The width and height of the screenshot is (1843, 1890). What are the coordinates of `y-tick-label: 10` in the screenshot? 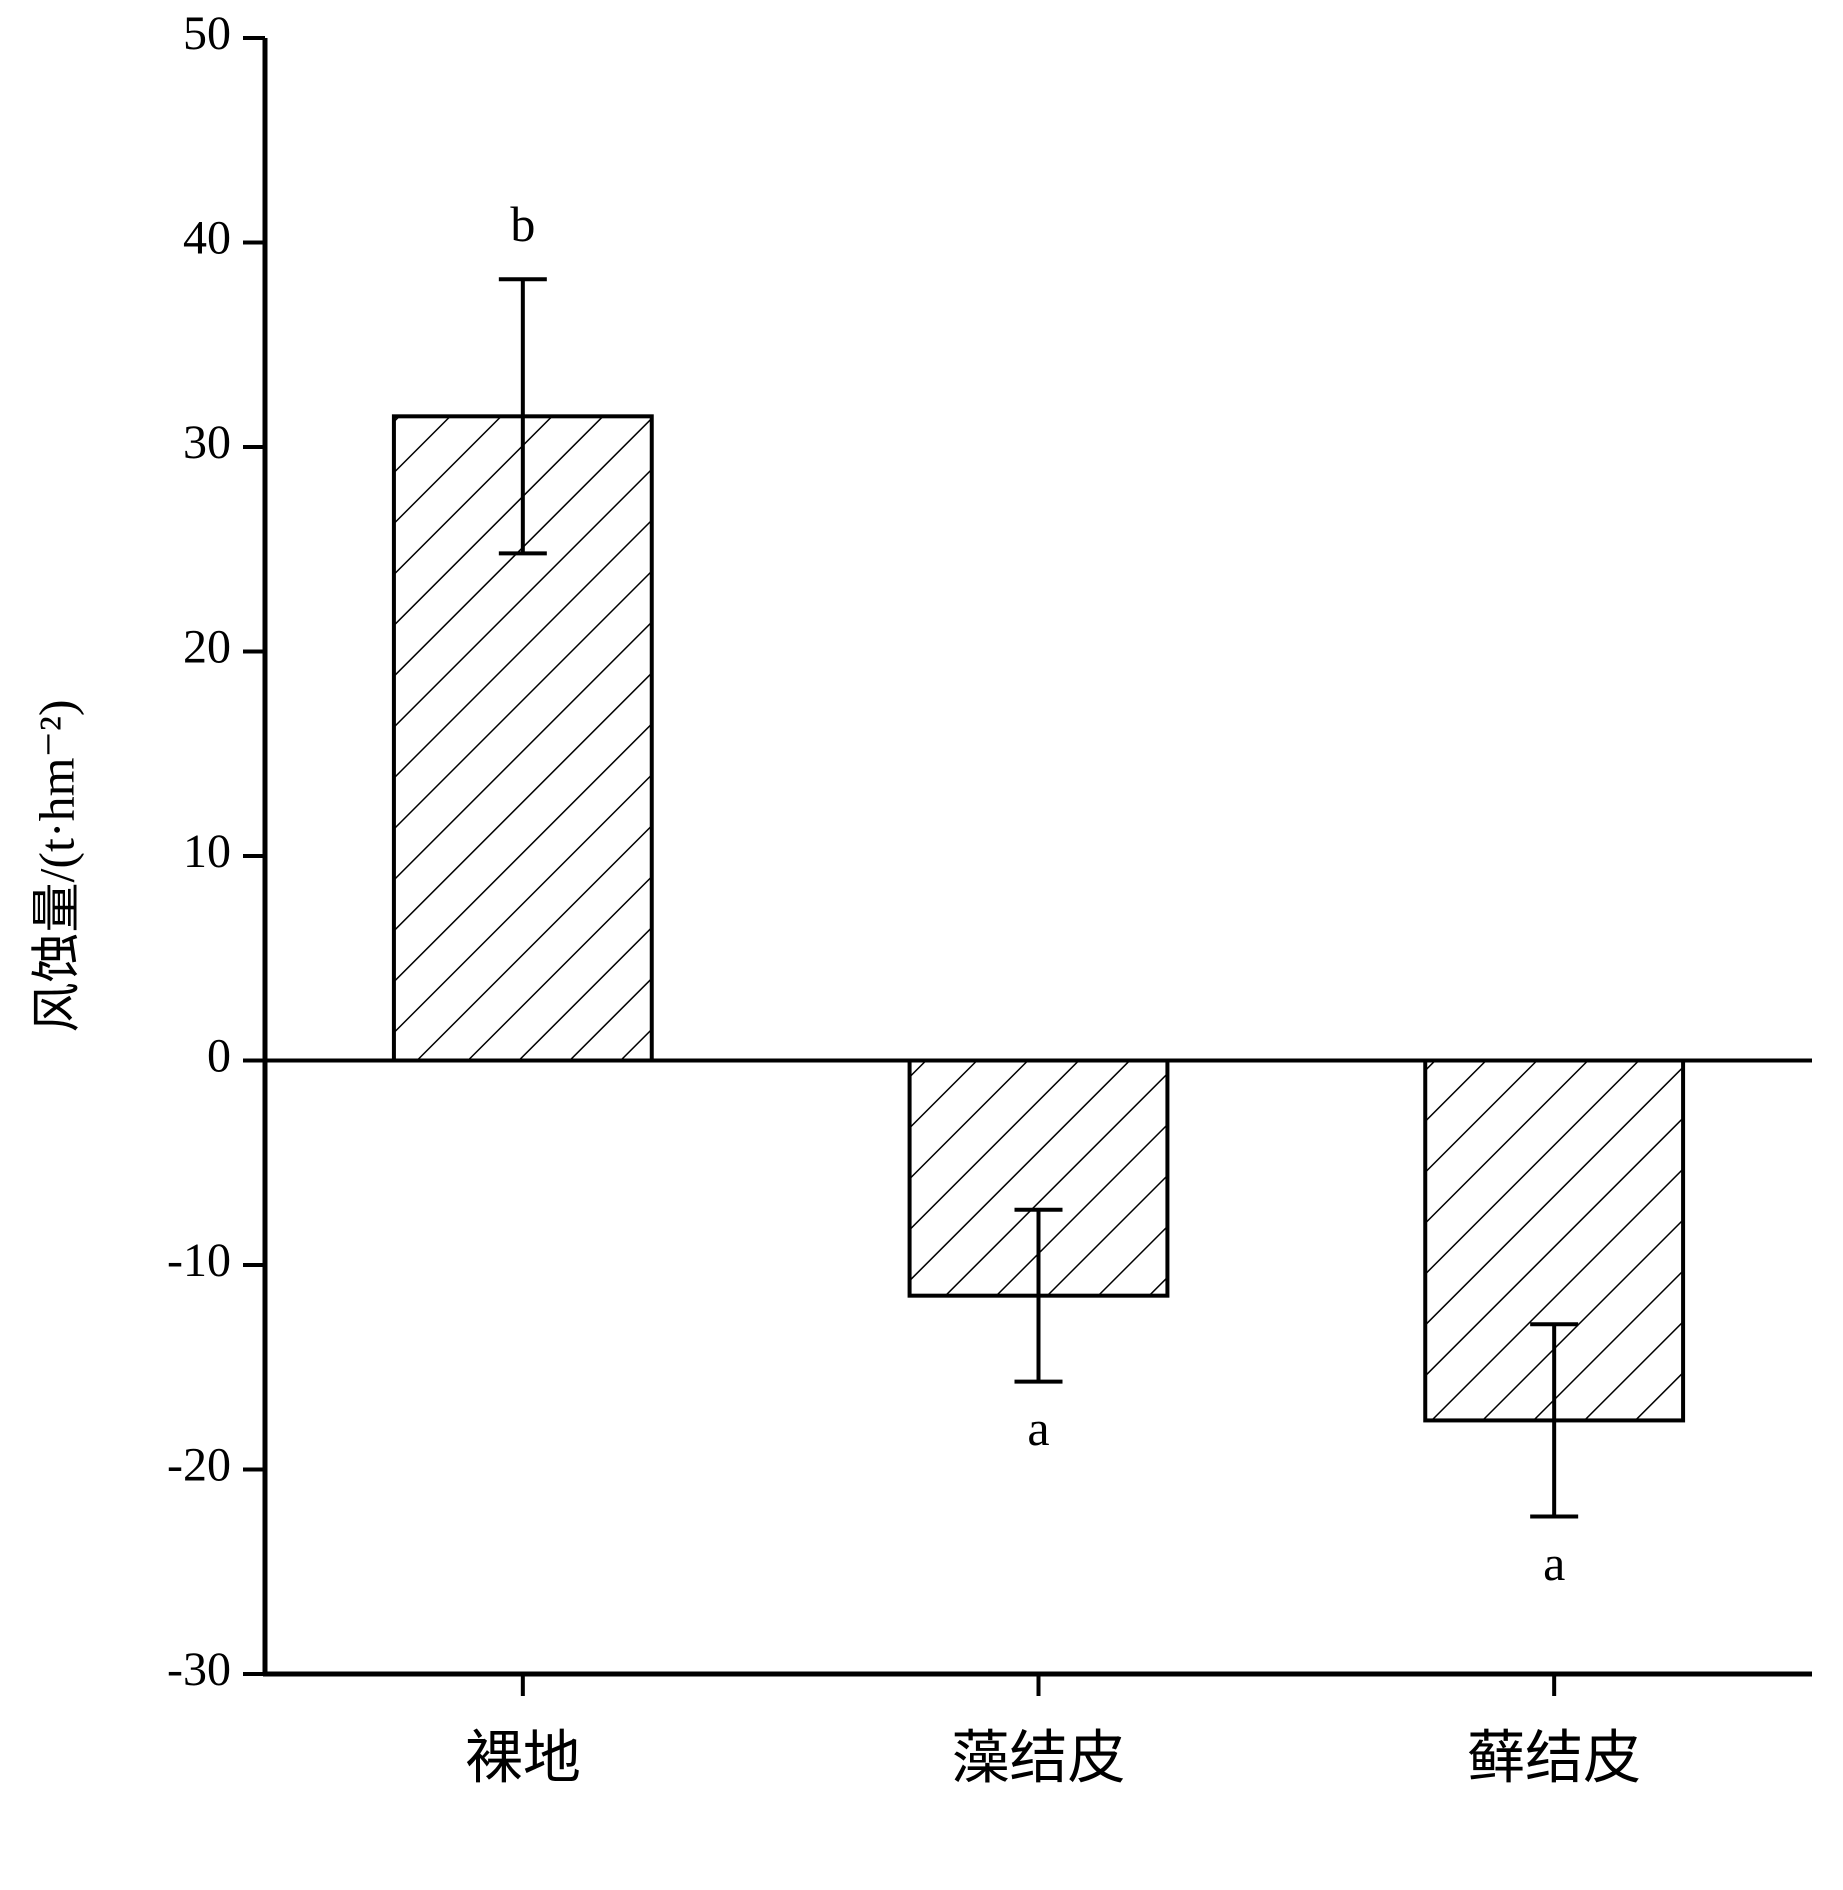 It's located at (207, 851).